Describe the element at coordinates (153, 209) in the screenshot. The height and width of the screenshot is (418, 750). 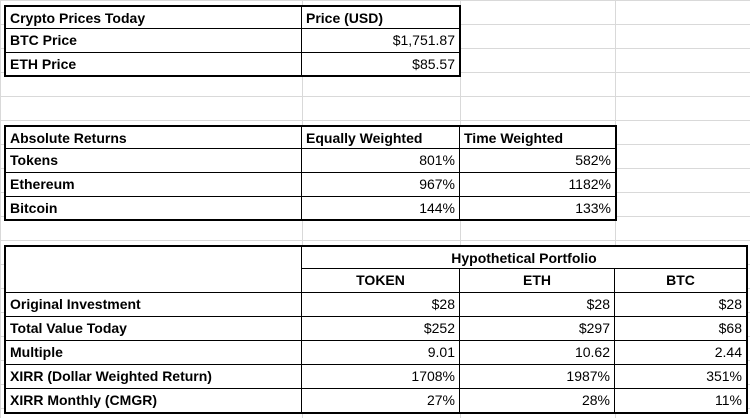
I see `returns-row-label: Bitcoin` at that location.